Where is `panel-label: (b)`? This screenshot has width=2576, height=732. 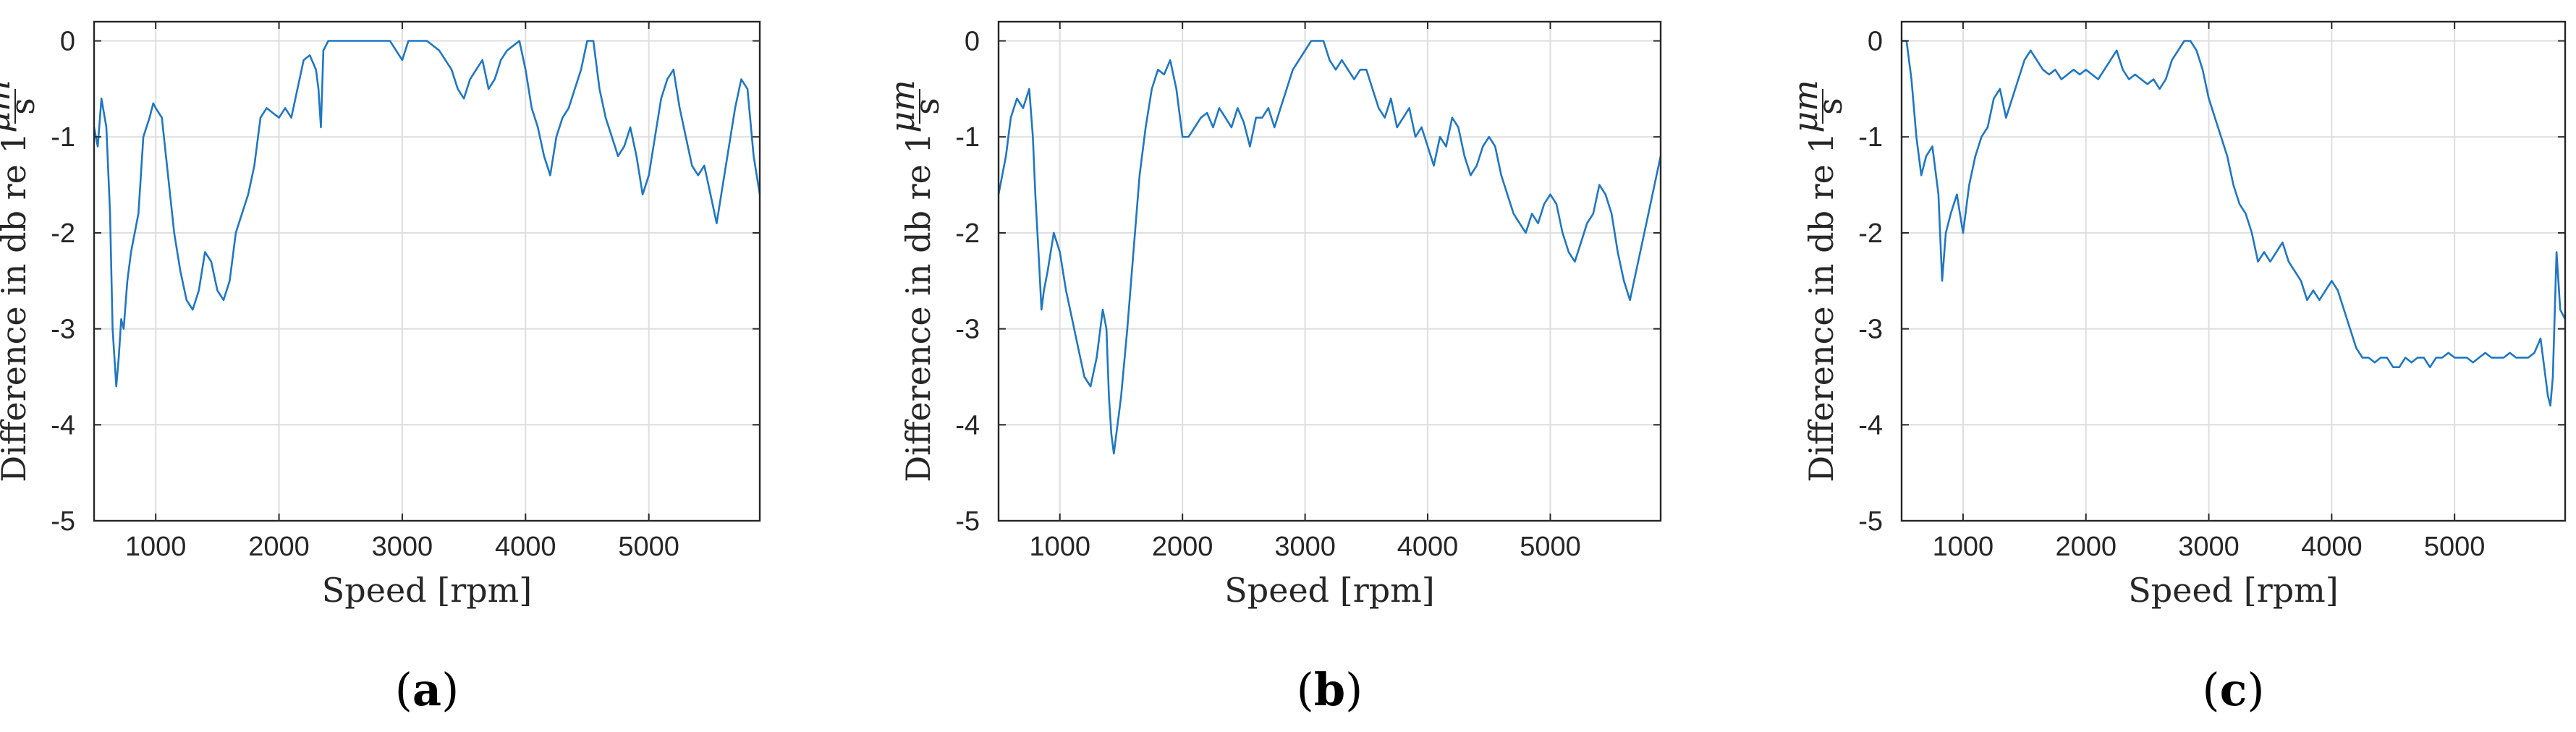 panel-label: (b) is located at coordinates (1330, 689).